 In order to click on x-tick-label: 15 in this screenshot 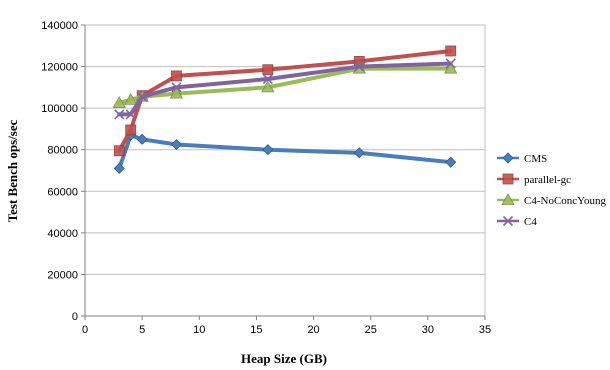, I will do `click(256, 330)`.